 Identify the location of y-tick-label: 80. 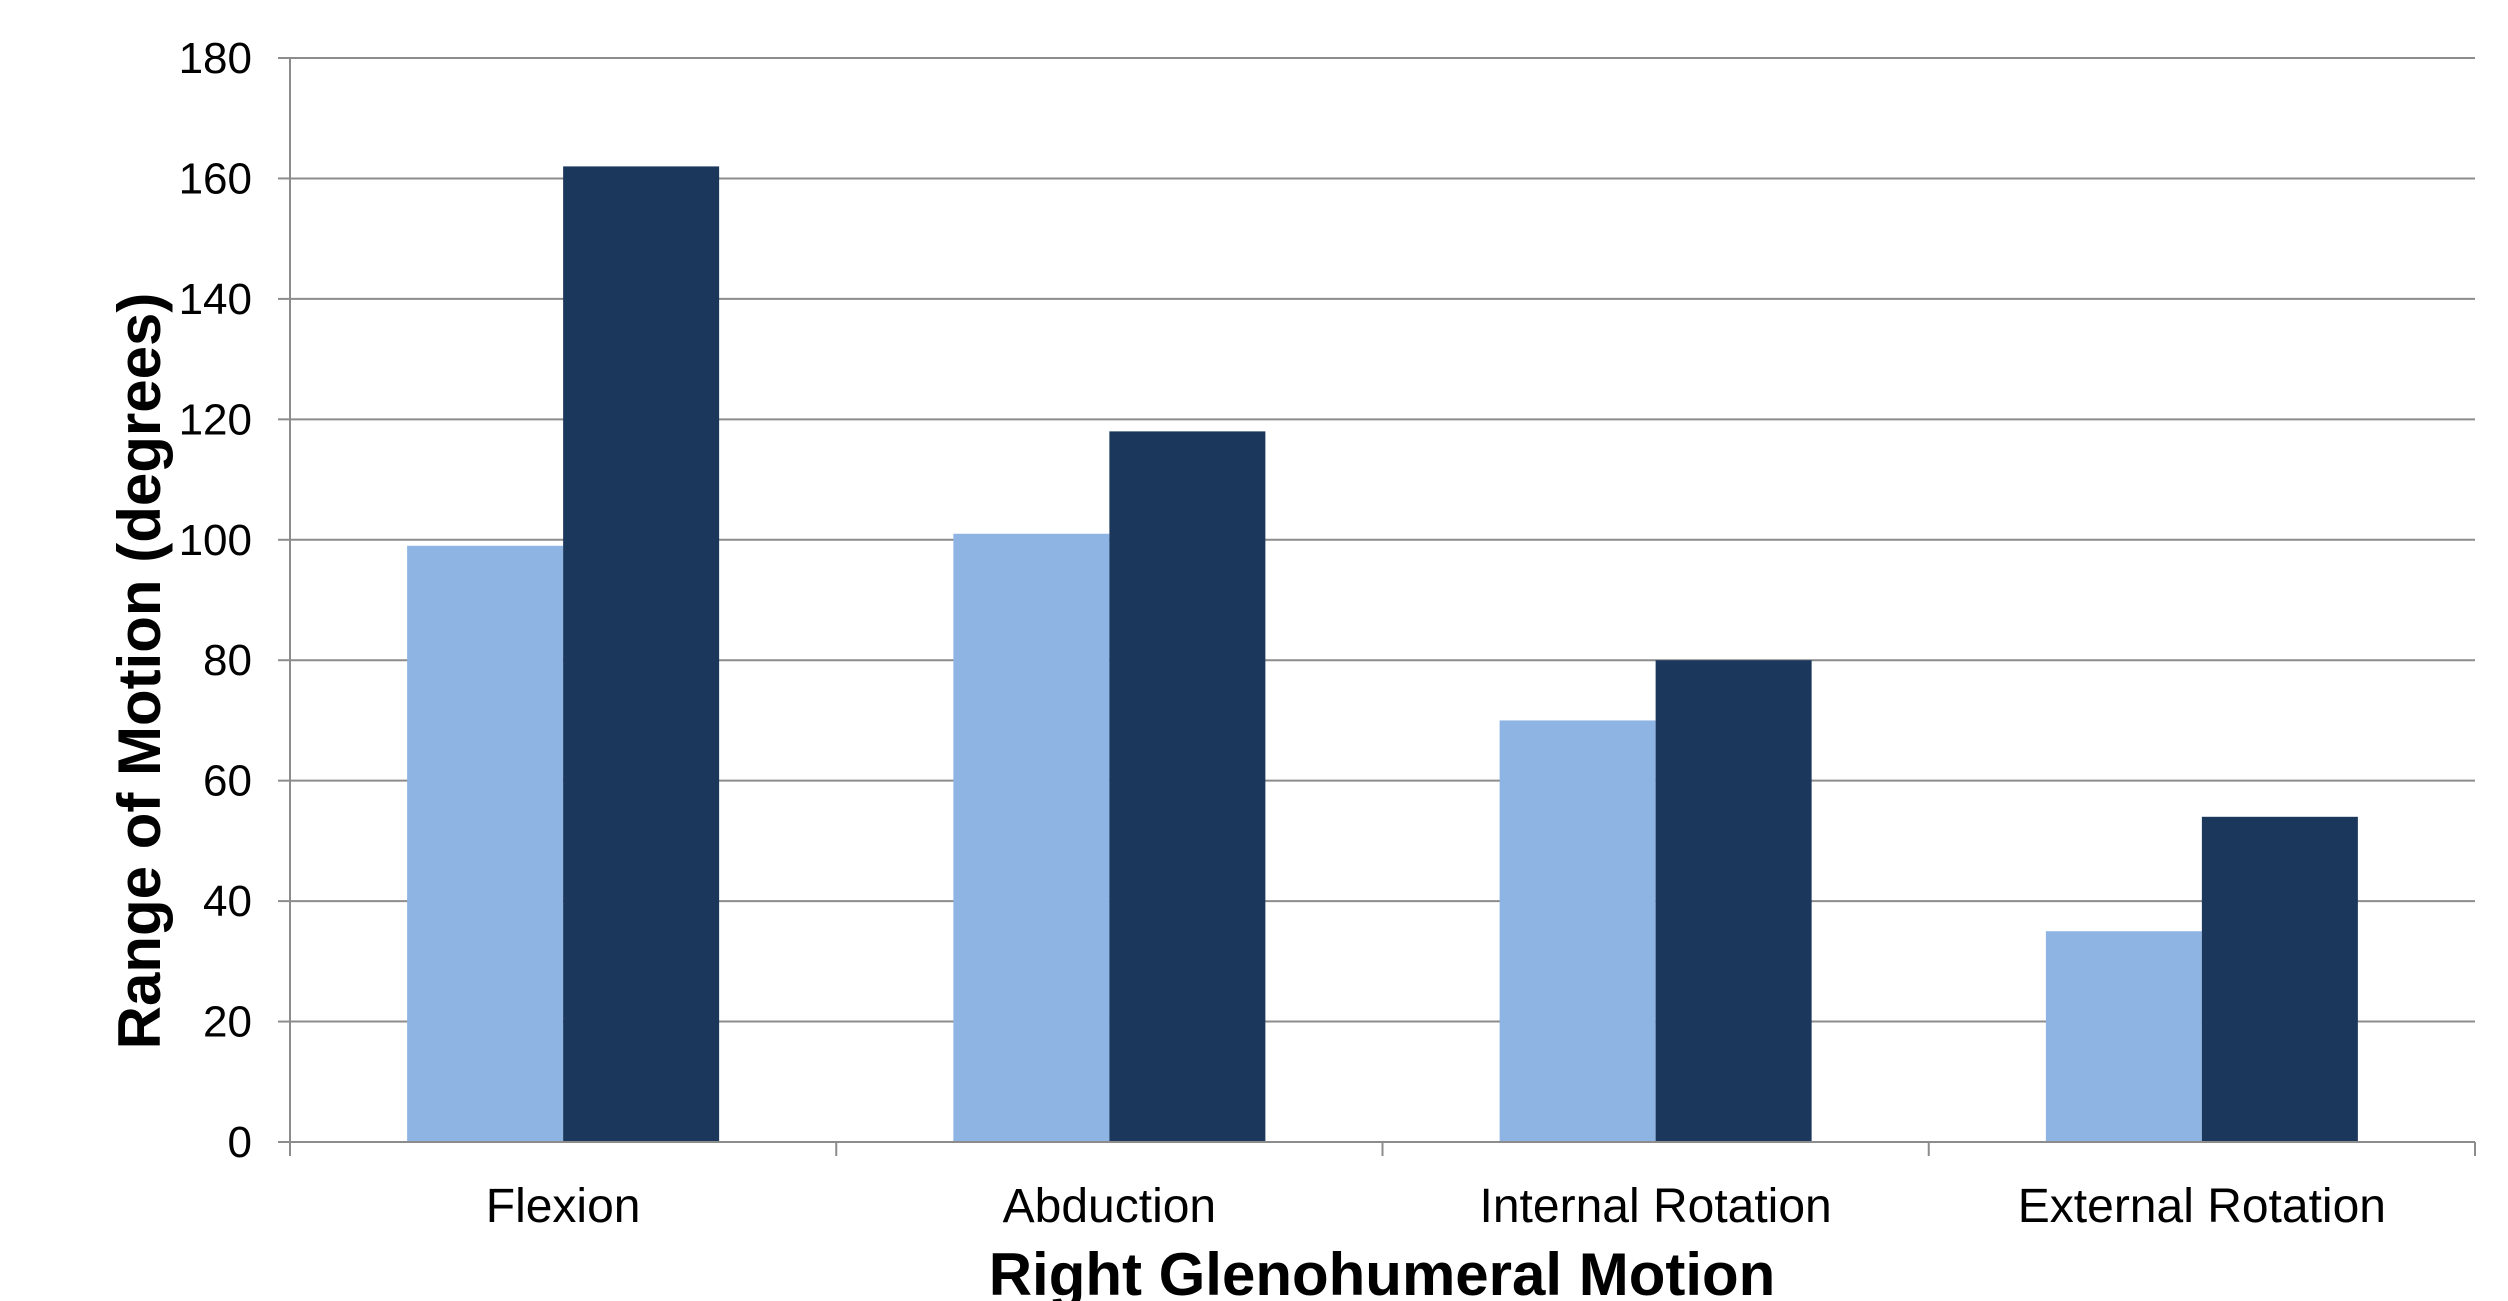
(227, 660).